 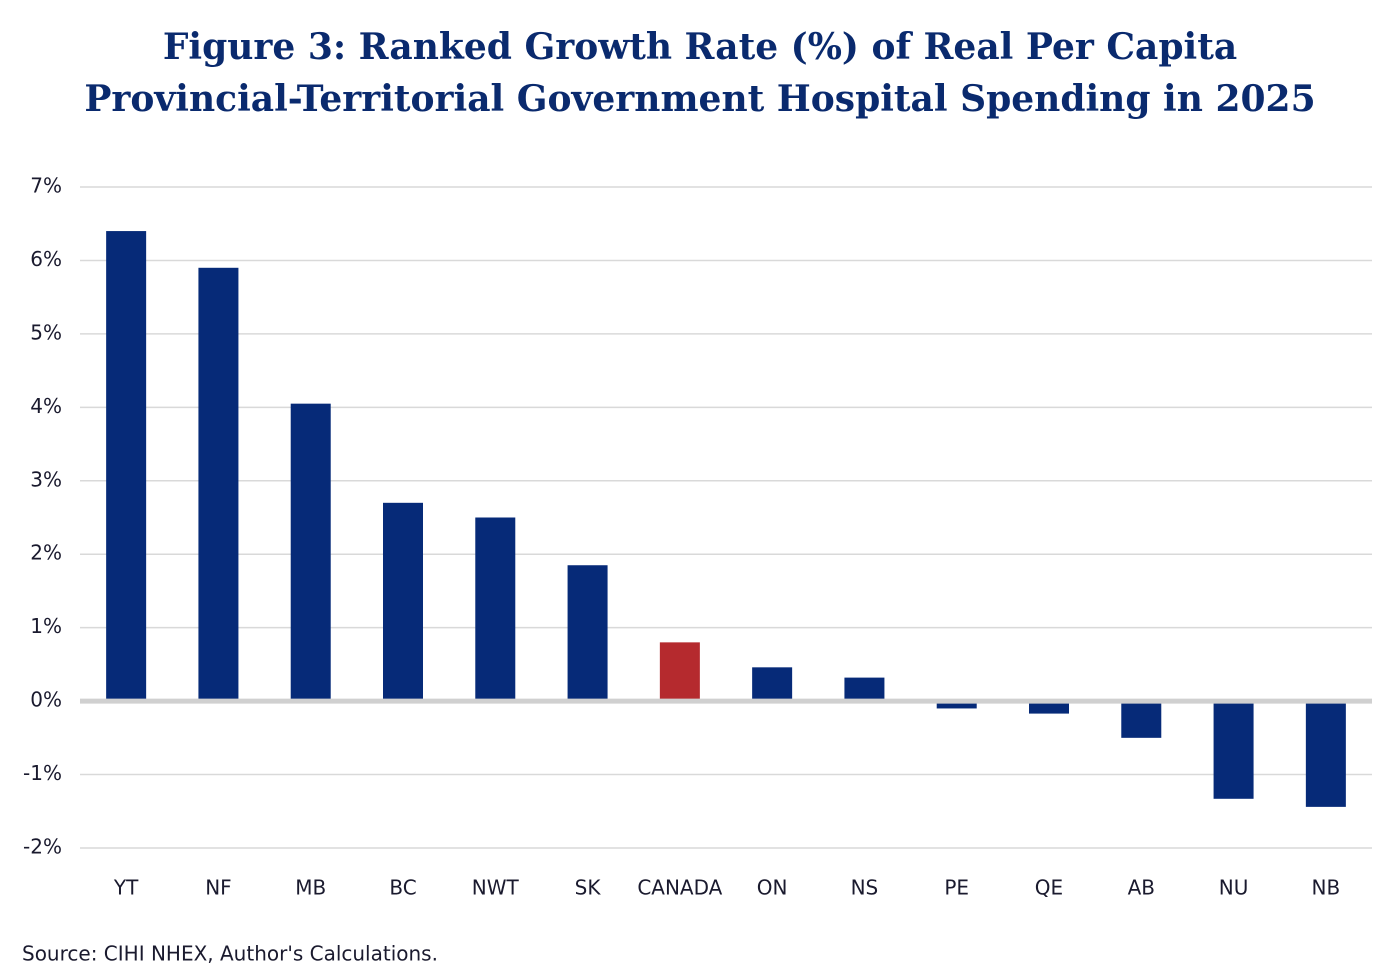 What do you see at coordinates (126, 888) in the screenshot?
I see `x-tick-label: YT` at bounding box center [126, 888].